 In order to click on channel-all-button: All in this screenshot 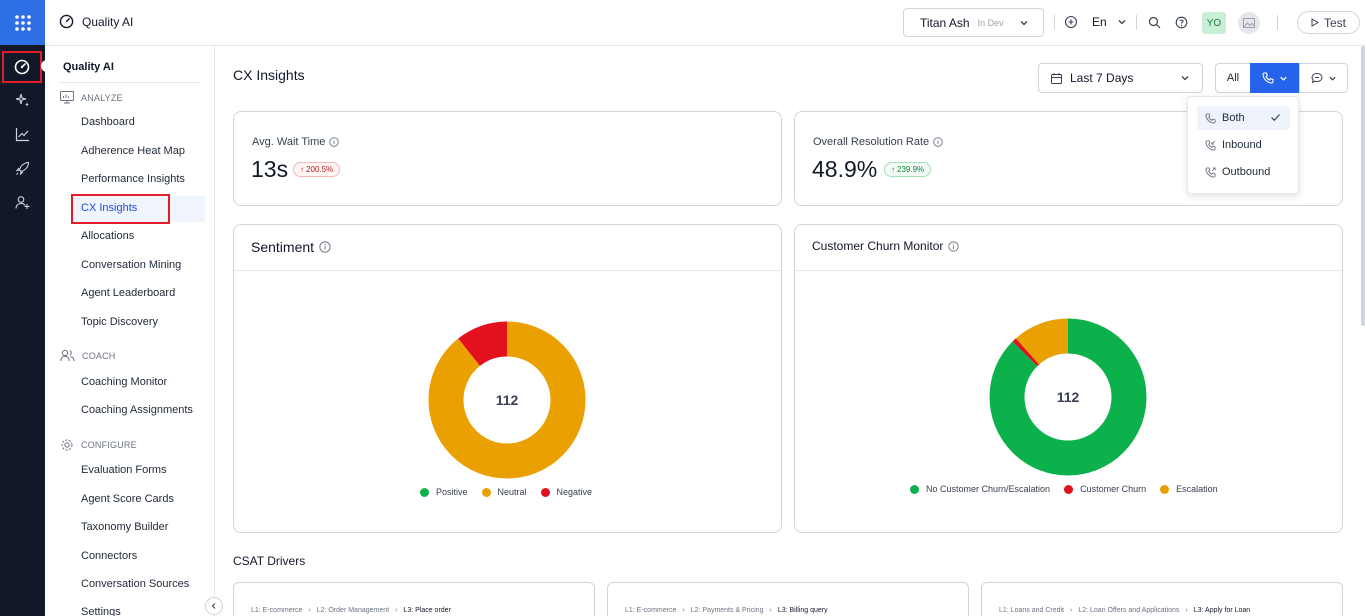, I will do `click(1232, 78)`.